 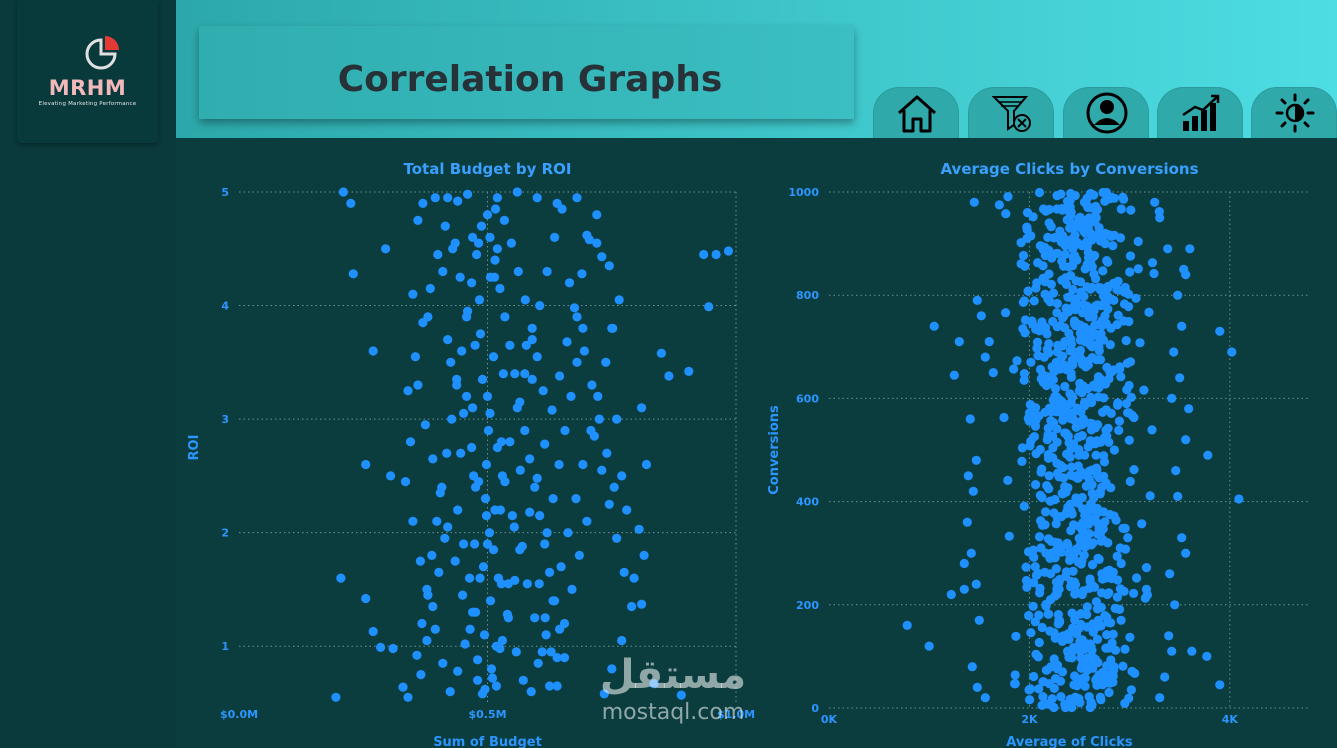 I want to click on nav-user-button, so click(x=1106, y=113).